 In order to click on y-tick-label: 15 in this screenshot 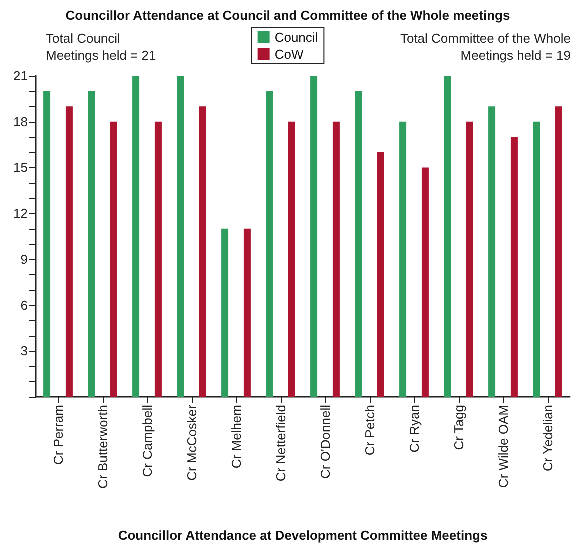, I will do `click(21, 168)`.